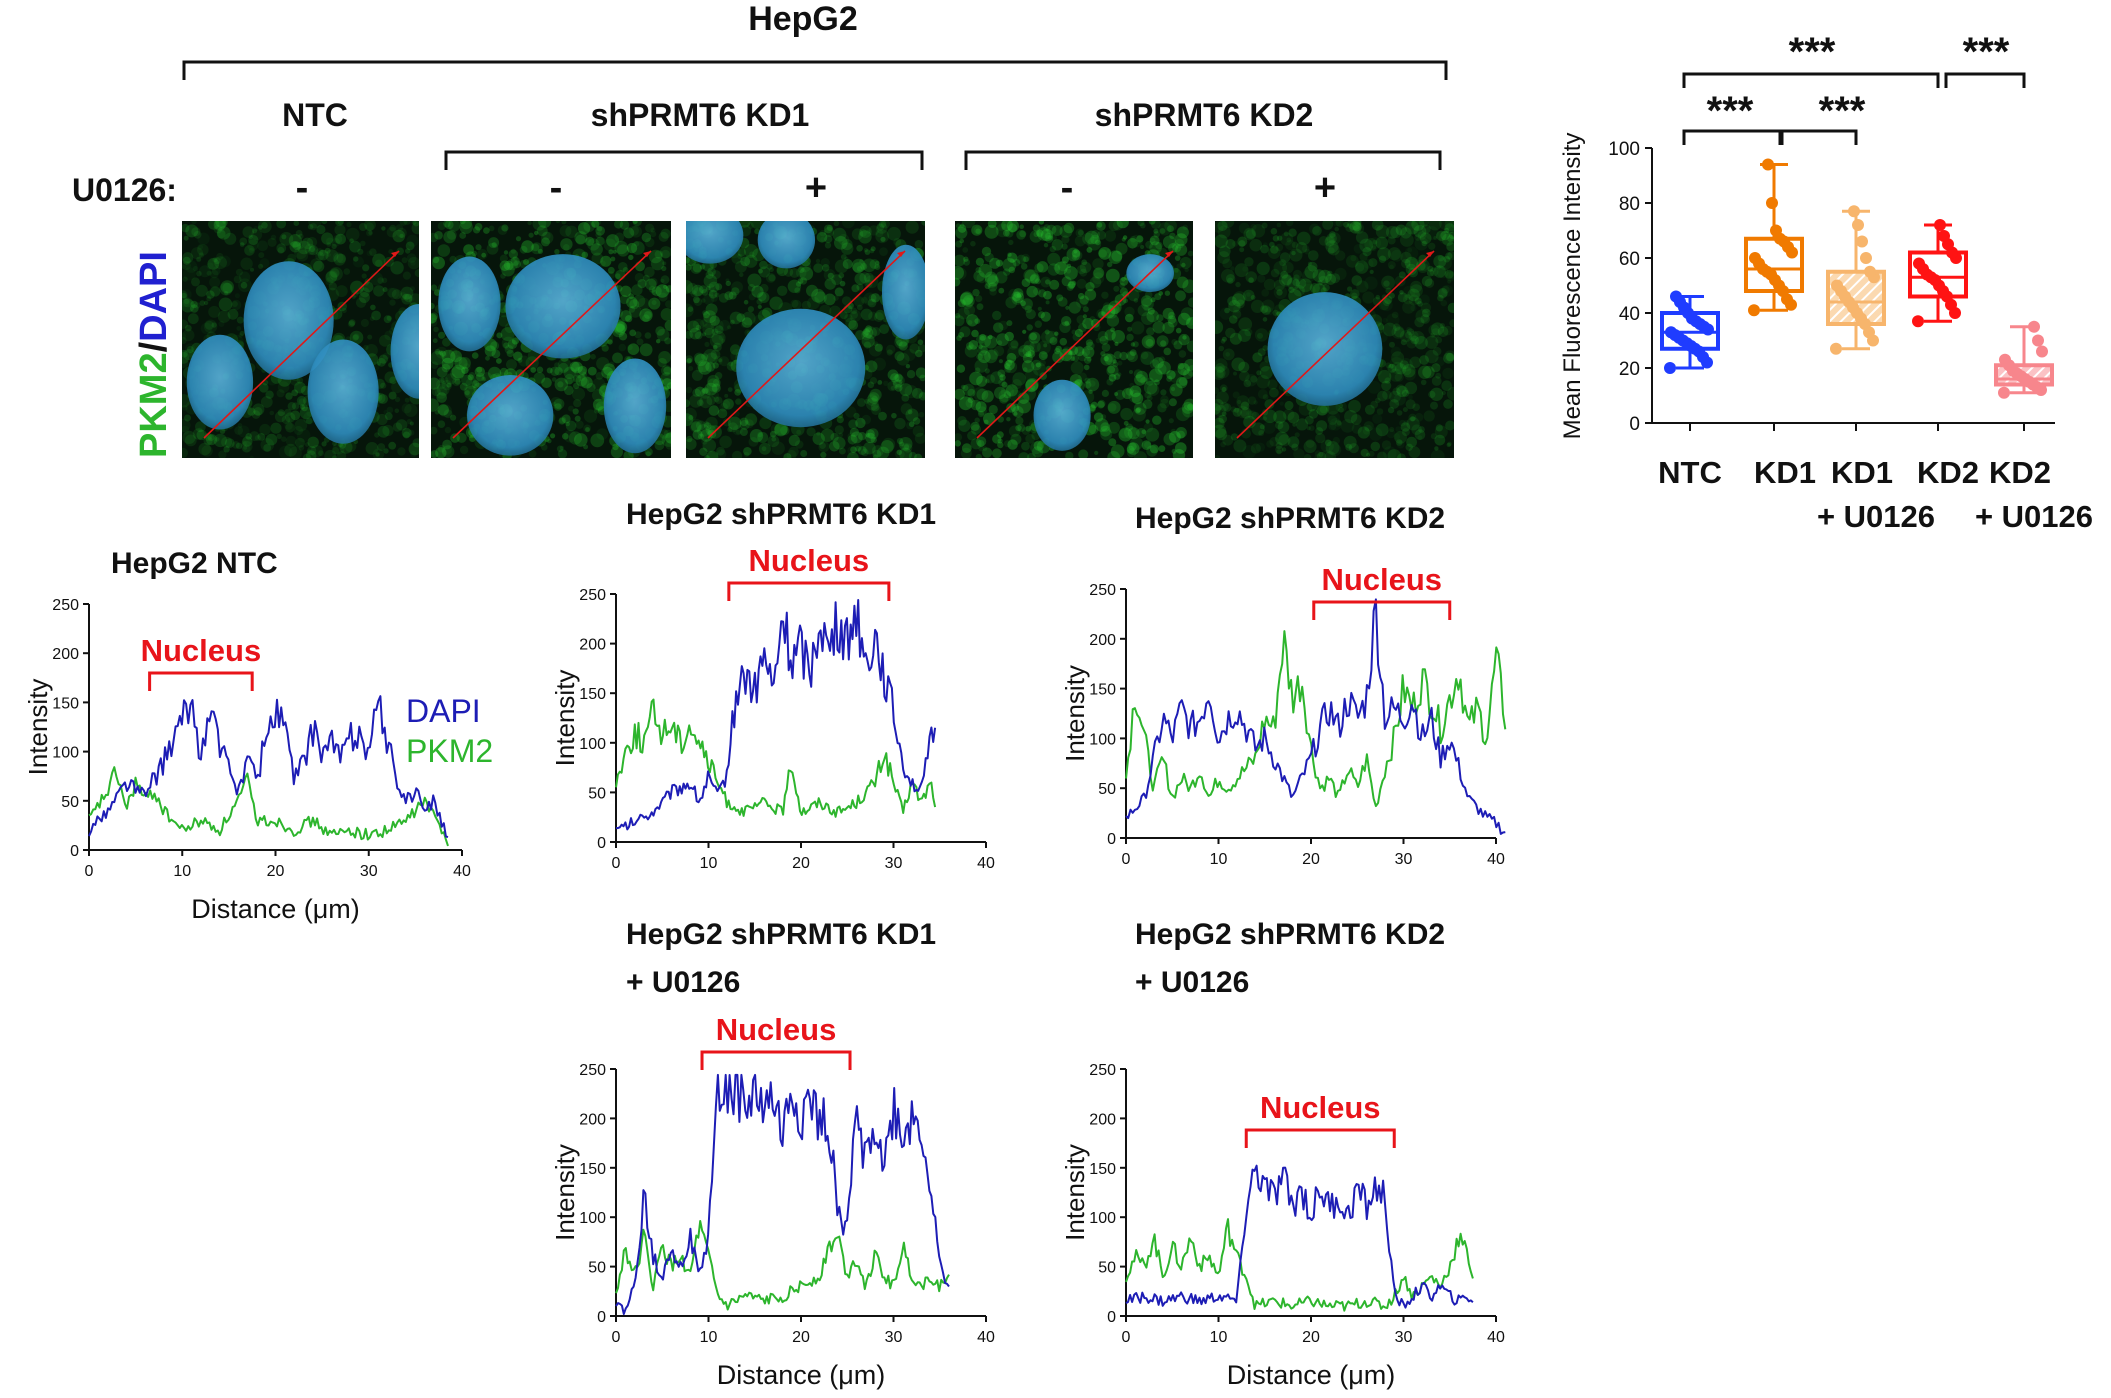 The width and height of the screenshot is (2111, 1398). What do you see at coordinates (616, 863) in the screenshot?
I see `x-tick-label: 0` at bounding box center [616, 863].